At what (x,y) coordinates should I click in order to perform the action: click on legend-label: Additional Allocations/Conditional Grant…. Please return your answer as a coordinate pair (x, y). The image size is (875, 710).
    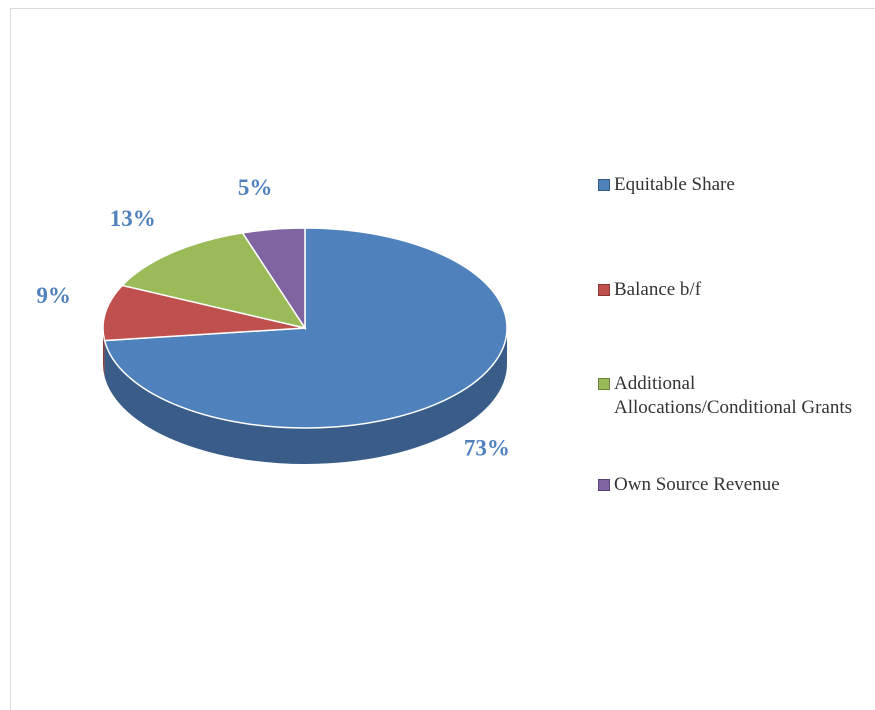
    Looking at the image, I should click on (733, 395).